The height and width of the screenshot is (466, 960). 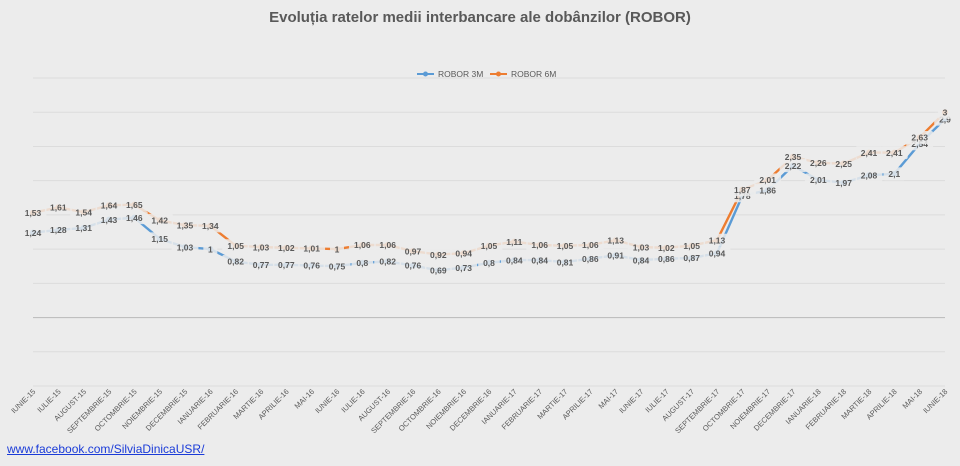 I want to click on data-label-robor-3m: 2,22, so click(x=793, y=166).